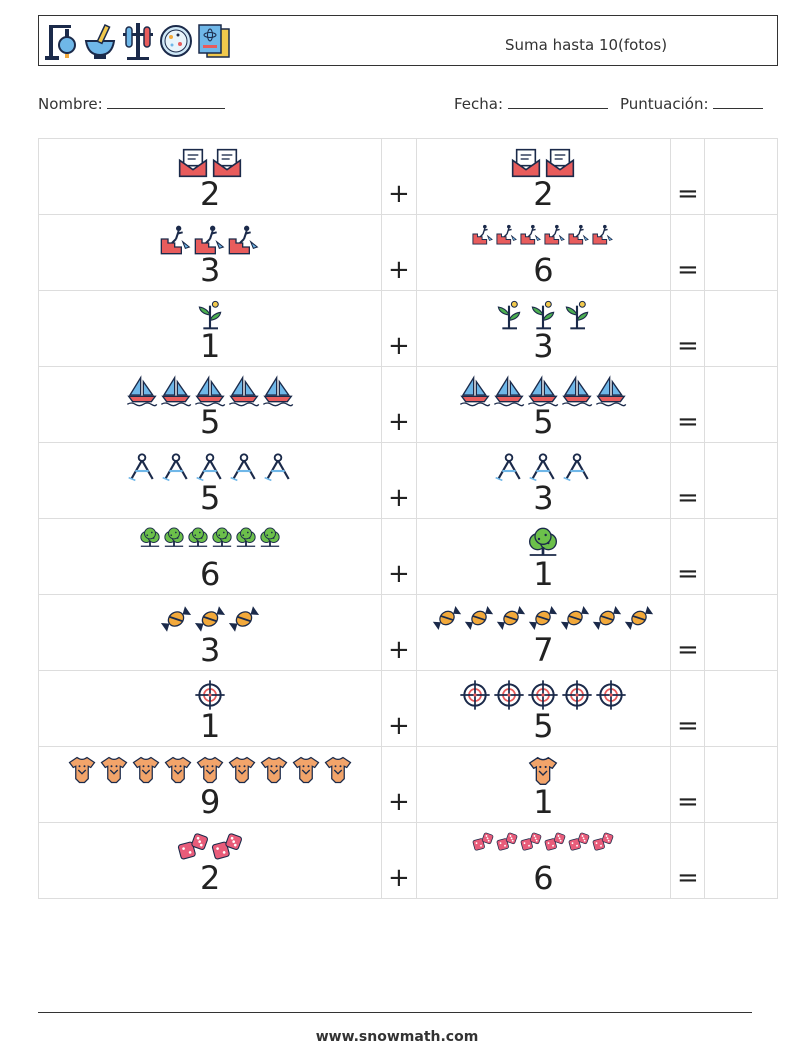  Describe the element at coordinates (138, 41) in the screenshot. I see `test-tubes-icon` at that location.